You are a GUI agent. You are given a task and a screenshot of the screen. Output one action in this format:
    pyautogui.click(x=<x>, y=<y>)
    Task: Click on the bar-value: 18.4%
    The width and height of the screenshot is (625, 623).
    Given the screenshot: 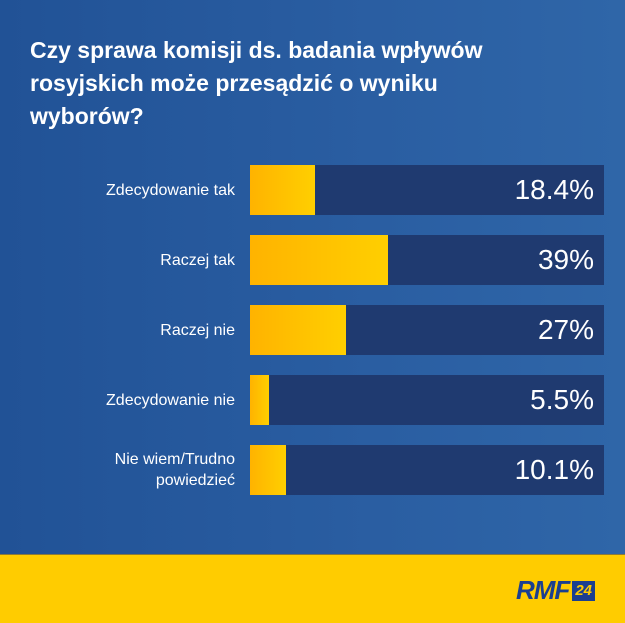 What is the action you would take?
    pyautogui.click(x=554, y=189)
    